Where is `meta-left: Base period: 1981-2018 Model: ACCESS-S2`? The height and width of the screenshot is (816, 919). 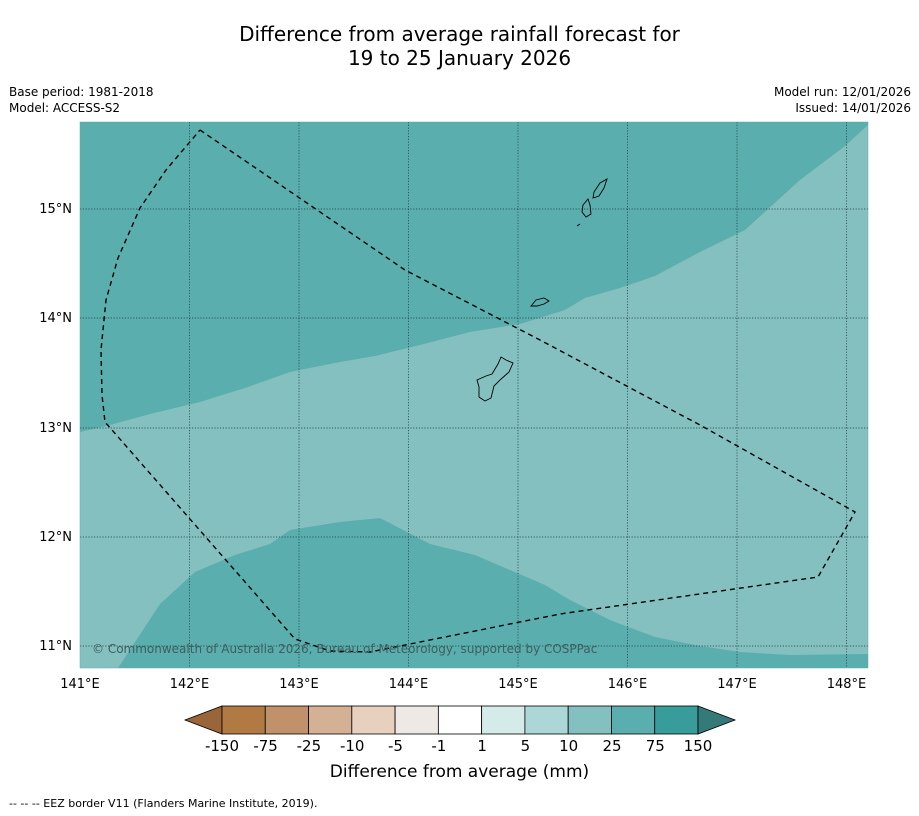 meta-left: Base period: 1981-2018 Model: ACCESS-S2 is located at coordinates (81, 100).